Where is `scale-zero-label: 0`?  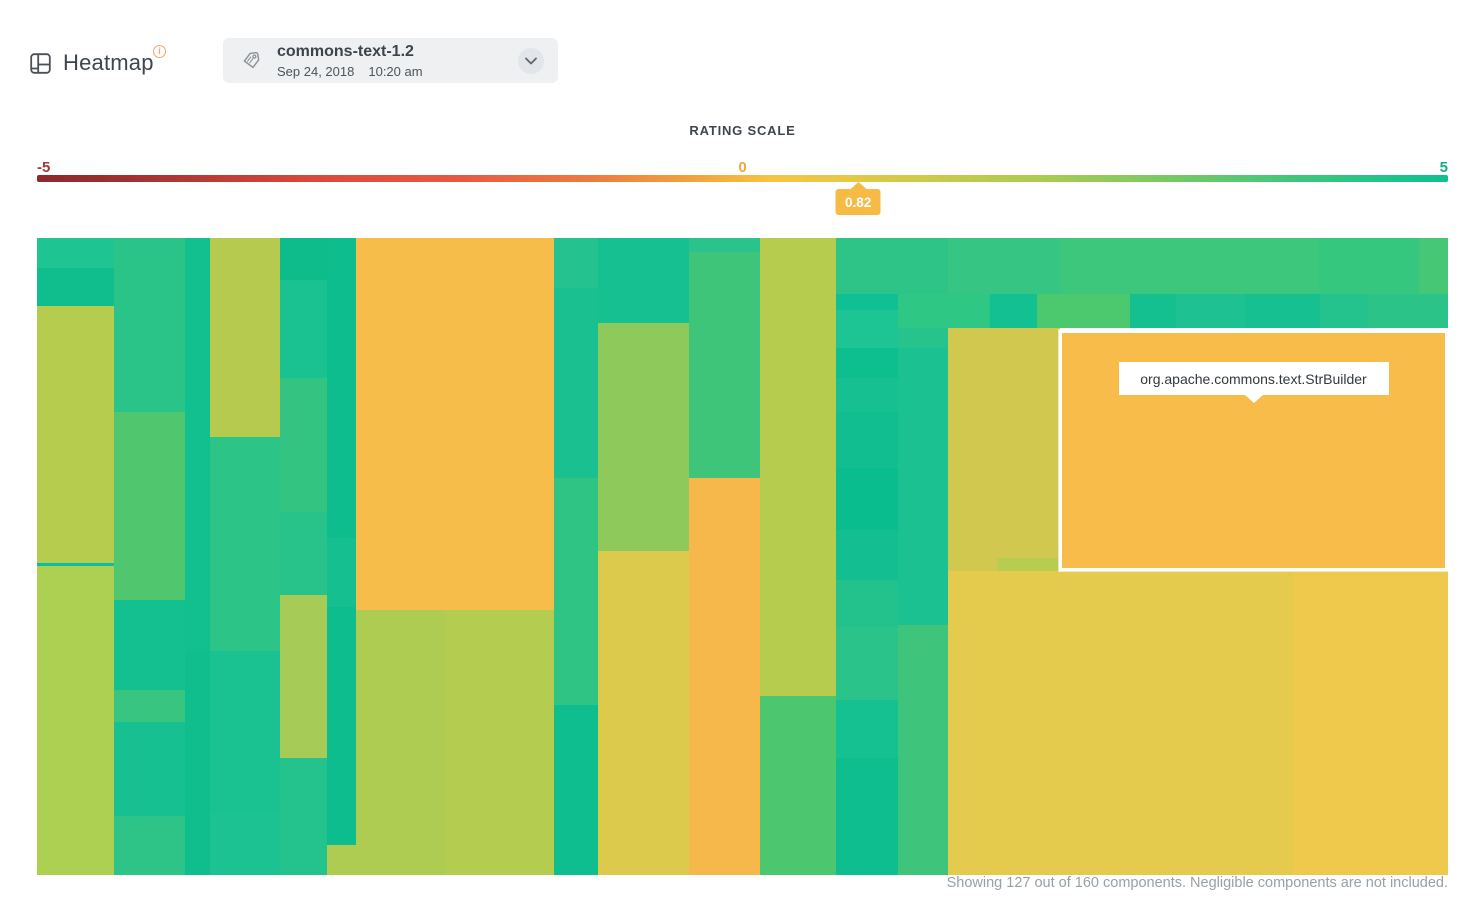 scale-zero-label: 0 is located at coordinates (742, 167).